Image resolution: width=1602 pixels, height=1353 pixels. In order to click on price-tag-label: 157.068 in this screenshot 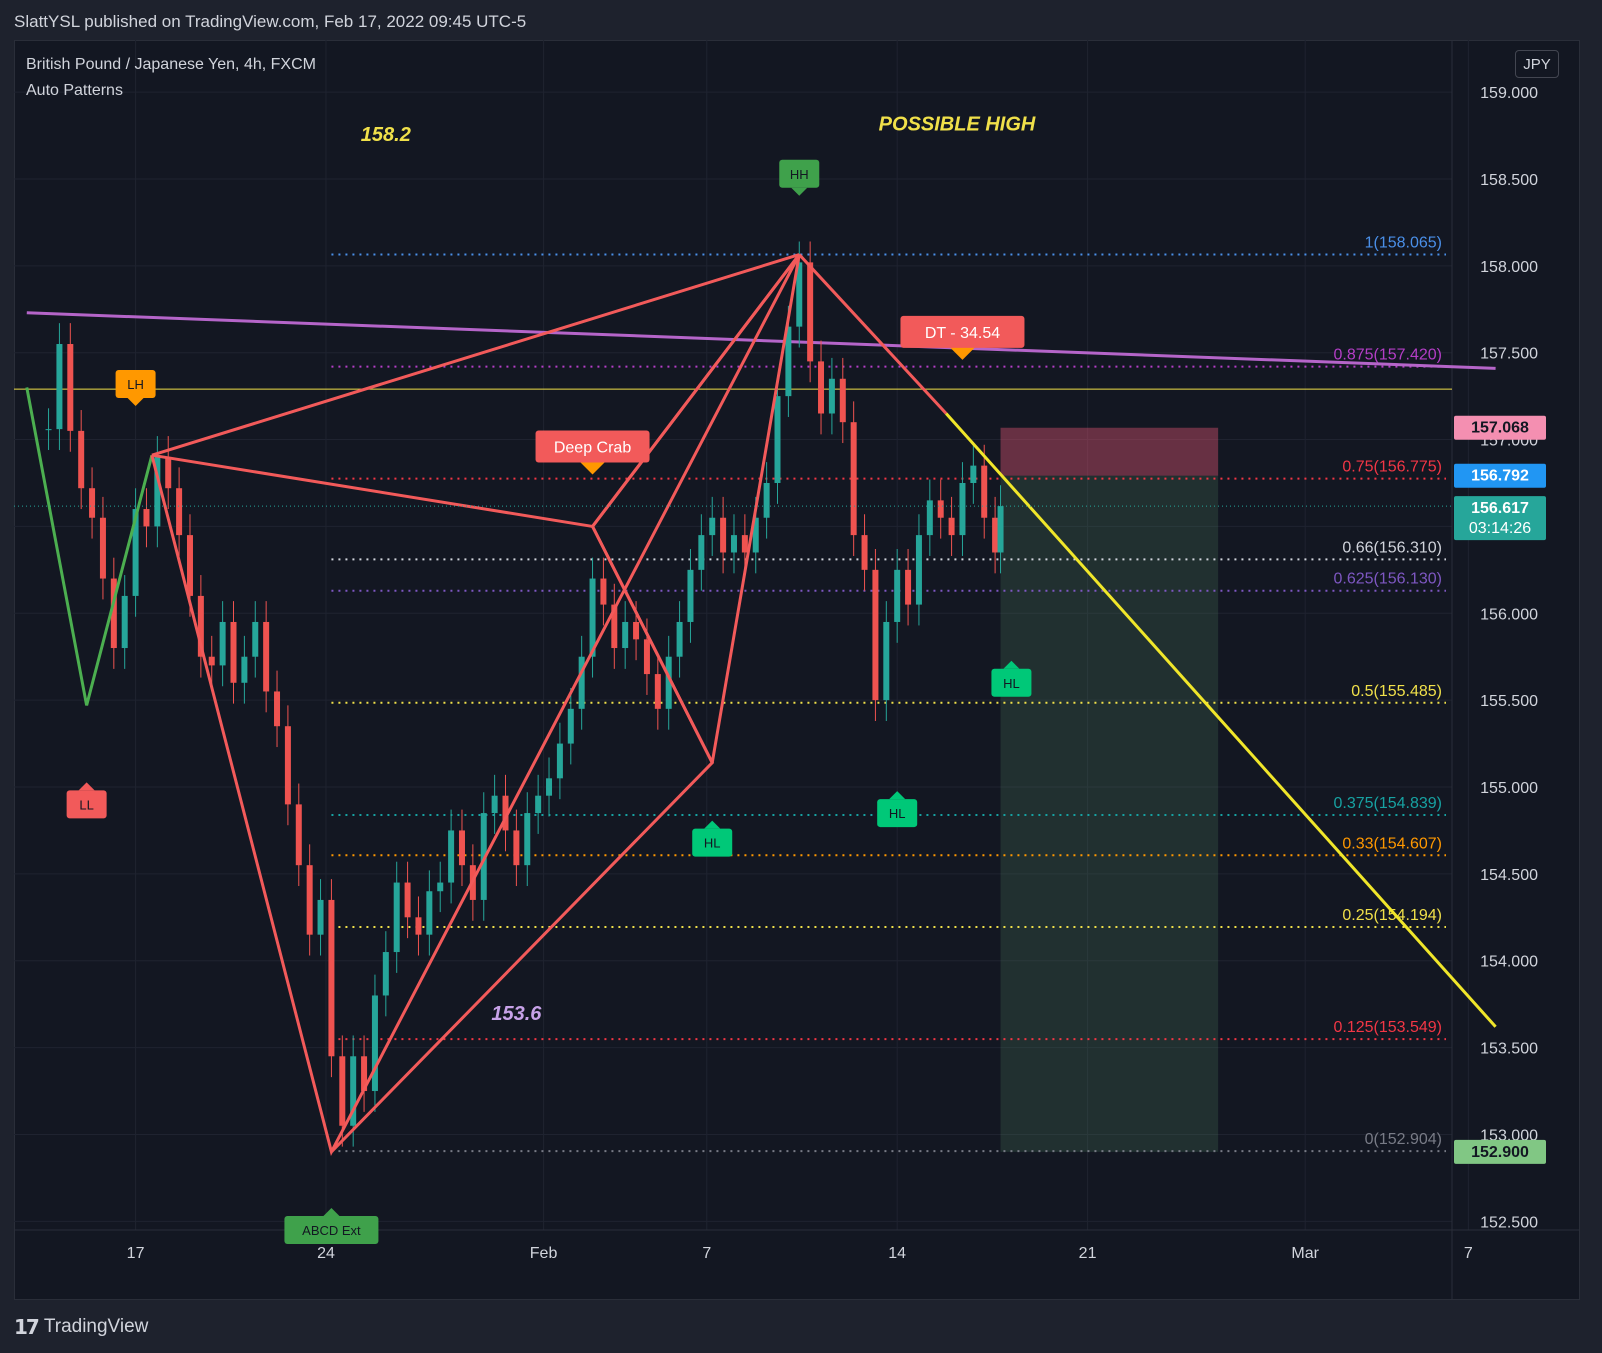, I will do `click(1500, 428)`.